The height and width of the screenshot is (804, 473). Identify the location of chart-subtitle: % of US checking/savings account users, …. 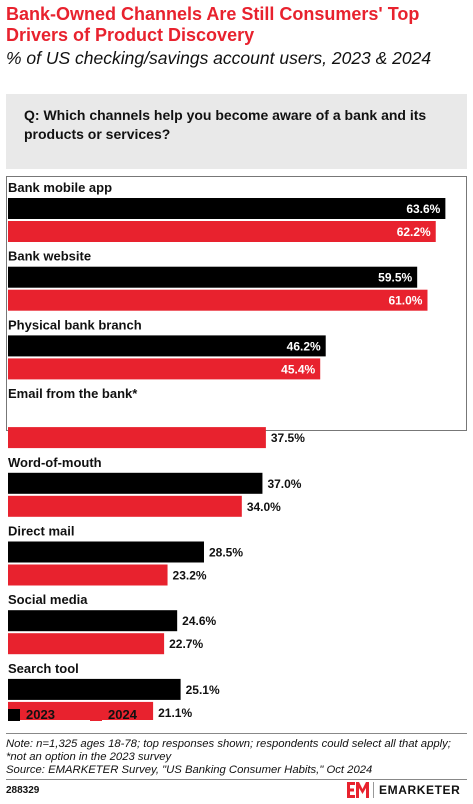
(219, 58).